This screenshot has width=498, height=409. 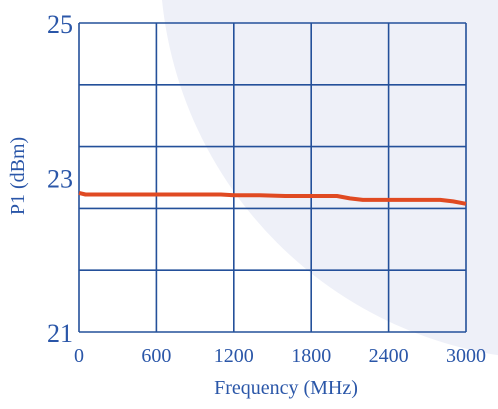 I want to click on y-tick-label: 23, so click(x=60, y=179).